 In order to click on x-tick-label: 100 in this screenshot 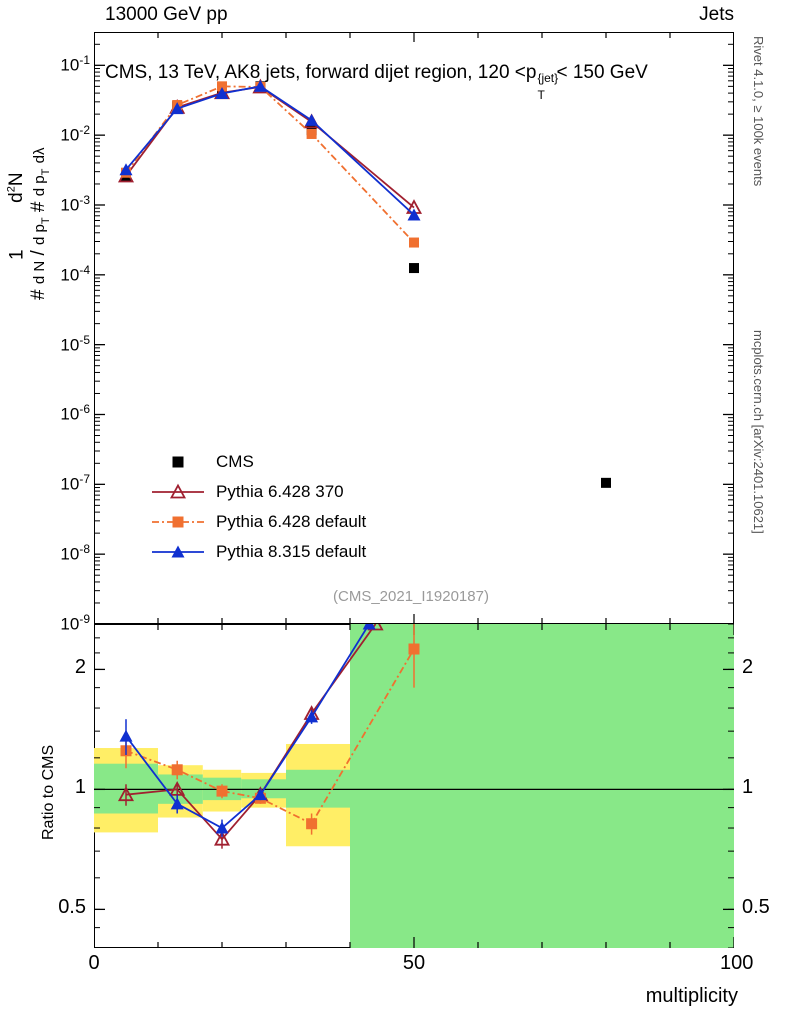, I will do `click(737, 963)`.